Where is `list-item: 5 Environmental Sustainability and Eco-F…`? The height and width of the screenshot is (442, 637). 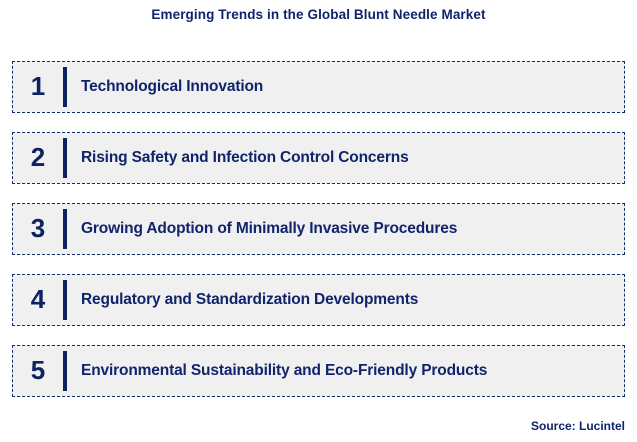 list-item: 5 Environmental Sustainability and Eco-F… is located at coordinates (318, 371).